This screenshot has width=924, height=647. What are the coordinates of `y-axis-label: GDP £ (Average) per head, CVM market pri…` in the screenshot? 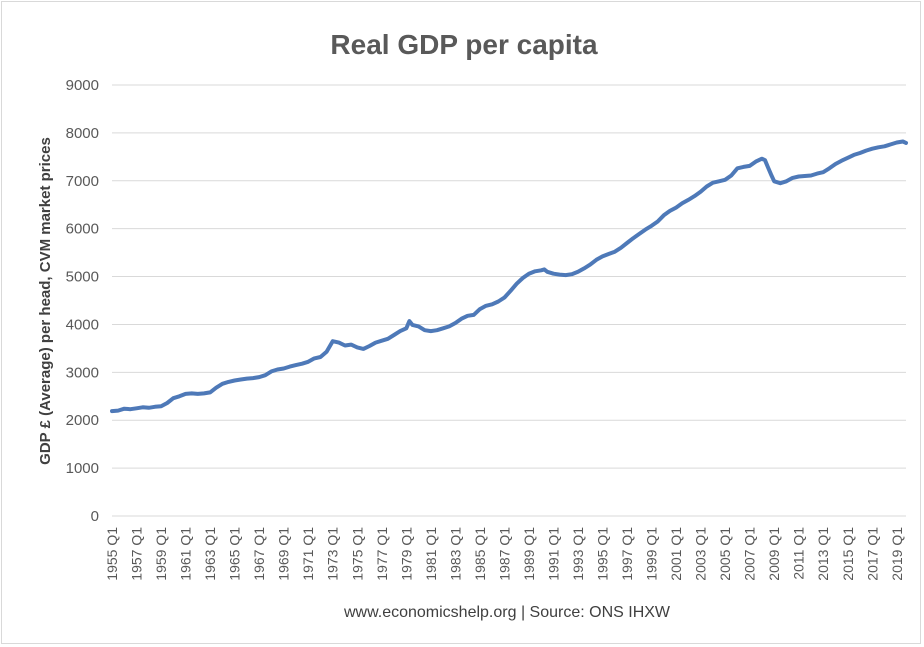 It's located at (45, 301).